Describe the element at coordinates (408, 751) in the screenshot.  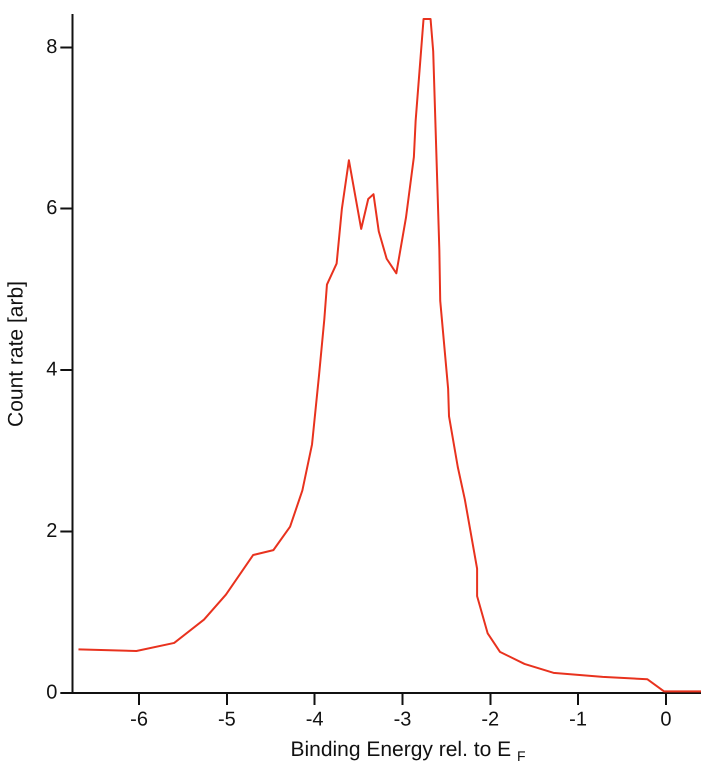
I see `x-axis-title: Binding Energy rel. to E $_{F}$` at that location.